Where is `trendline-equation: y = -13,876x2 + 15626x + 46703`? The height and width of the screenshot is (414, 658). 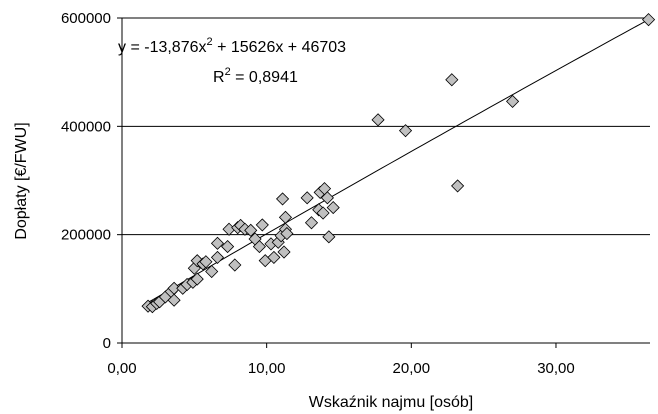
trendline-equation: y = -13,876x2 + 15626x + 46703 is located at coordinates (232, 46).